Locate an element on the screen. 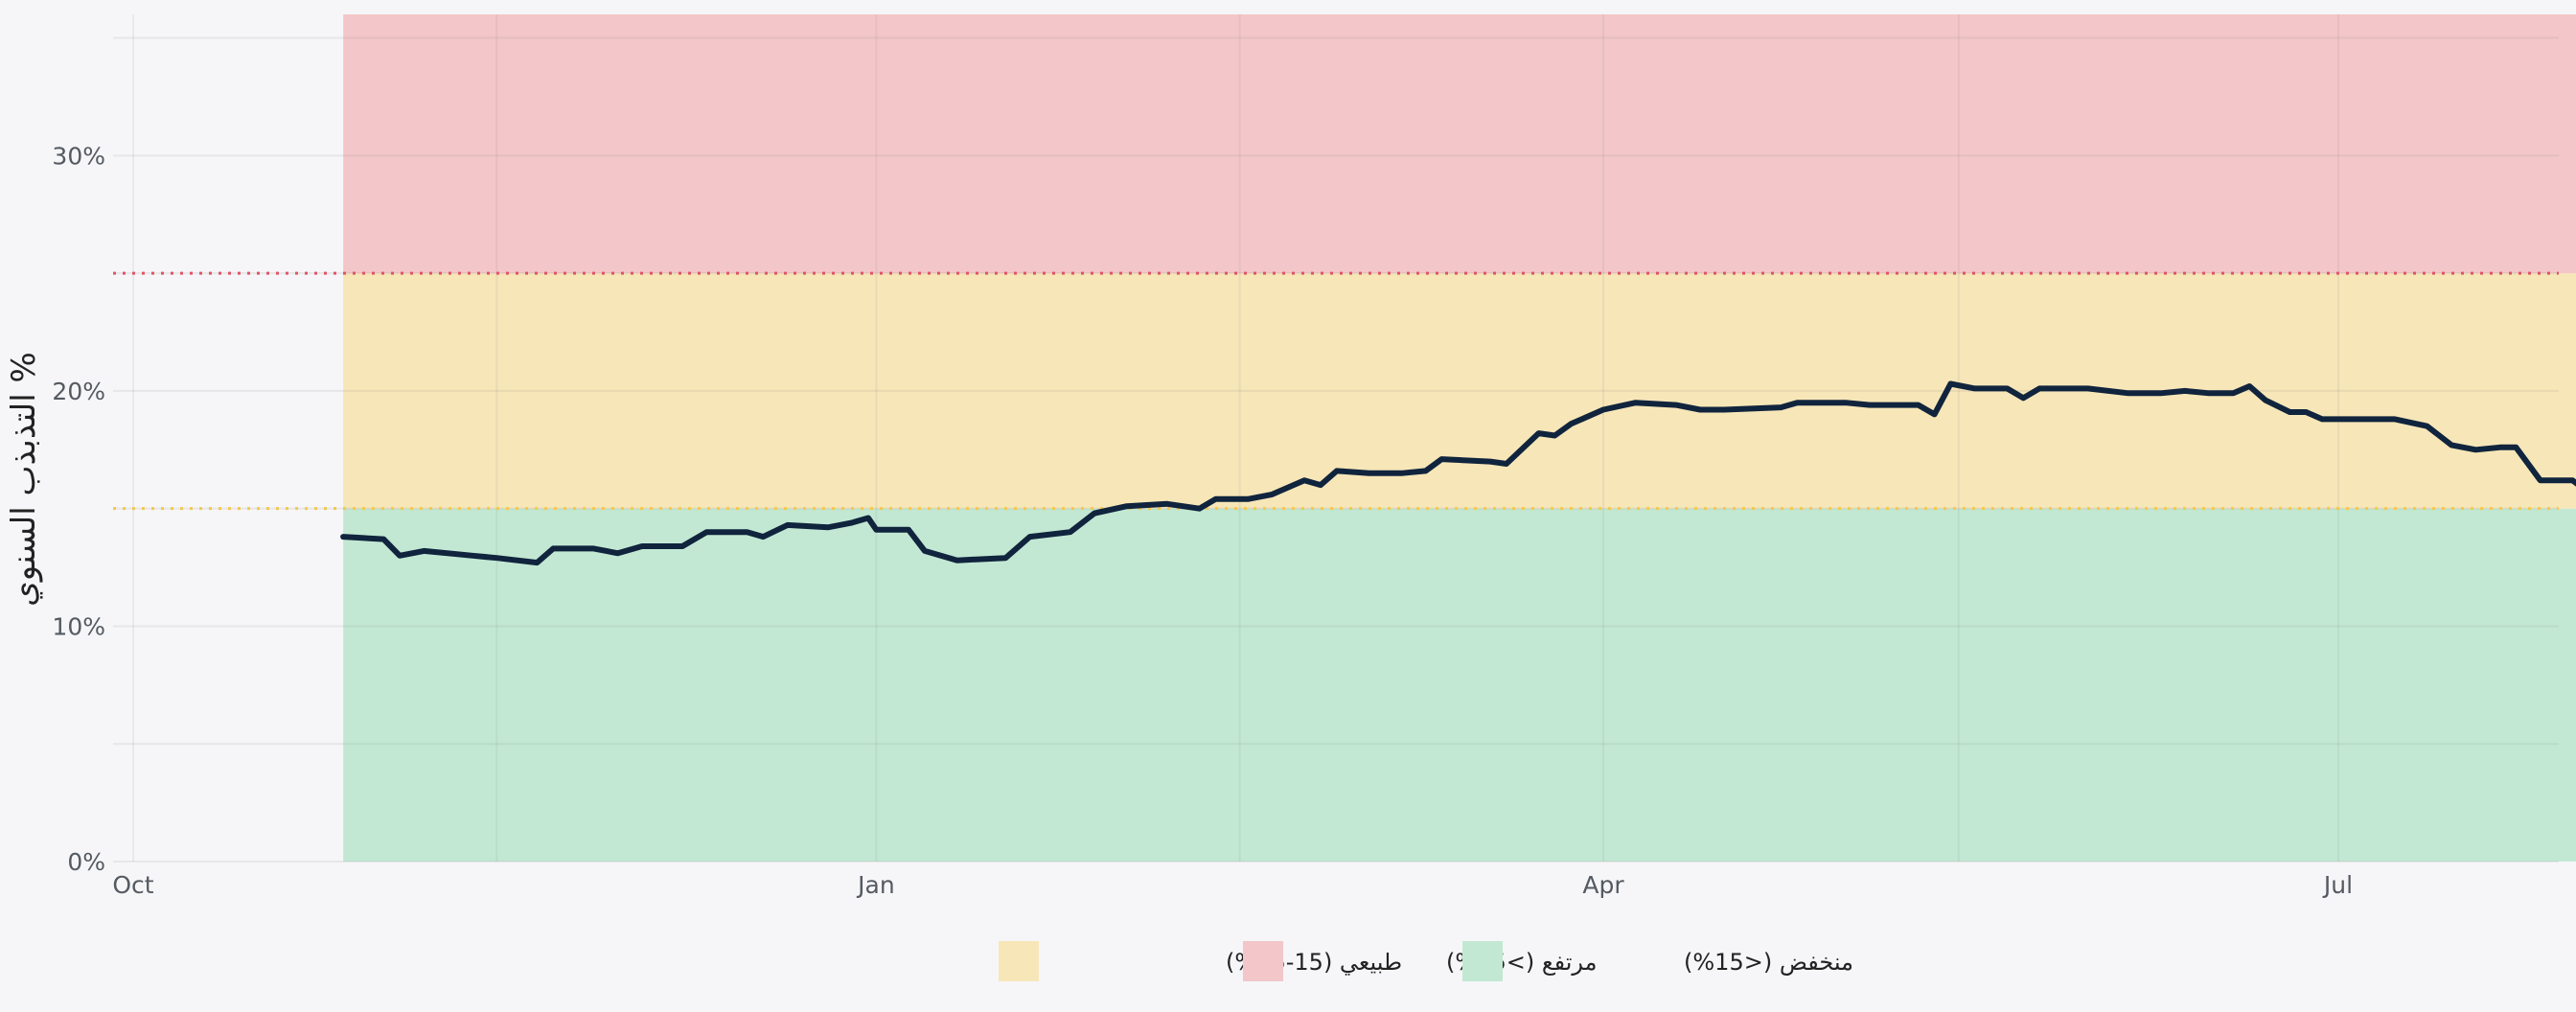 The width and height of the screenshot is (2576, 1012). legend: طبيعي (15-25%)مرتفع (>25%)منخفض (<15%) is located at coordinates (1426, 961).